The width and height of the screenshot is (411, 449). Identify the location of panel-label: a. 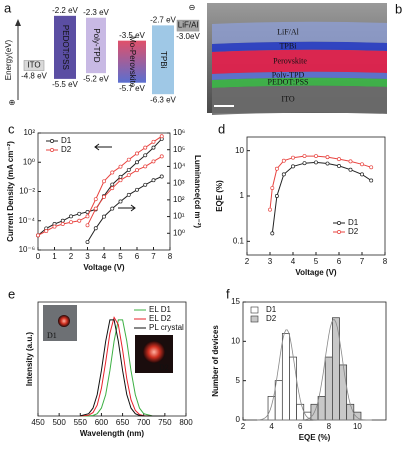
(8, 7).